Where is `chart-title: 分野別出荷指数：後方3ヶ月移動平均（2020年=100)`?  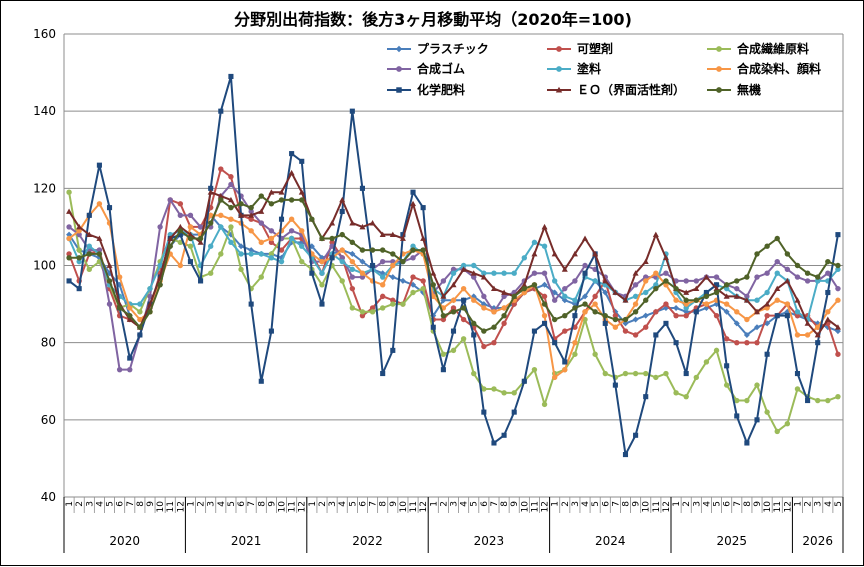
chart-title: 分野別出荷指数：後方3ヶ月移動平均（2020年=100) is located at coordinates (433, 19).